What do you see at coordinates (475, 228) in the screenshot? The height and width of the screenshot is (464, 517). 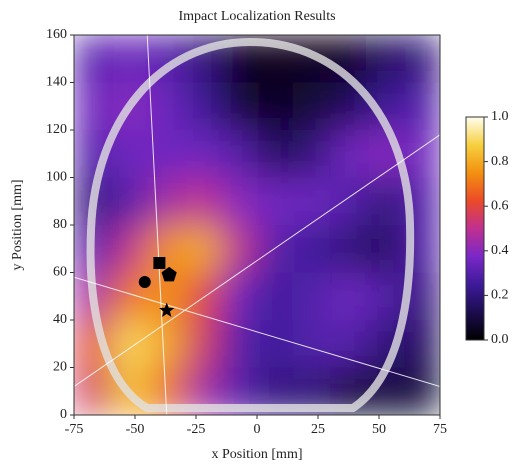 I see `colorbar` at bounding box center [475, 228].